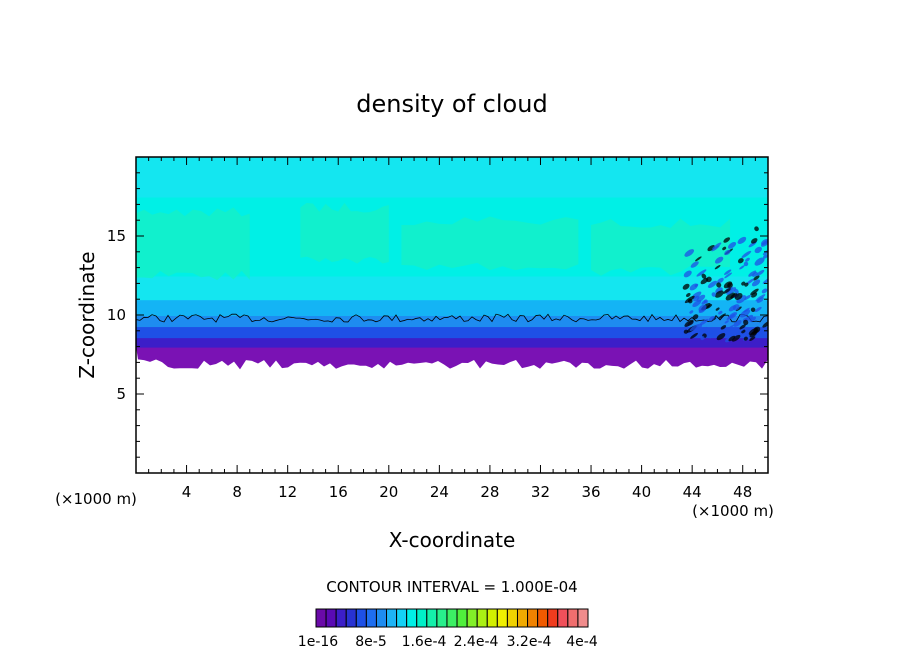  I want to click on y-tick-label: 15, so click(116, 236).